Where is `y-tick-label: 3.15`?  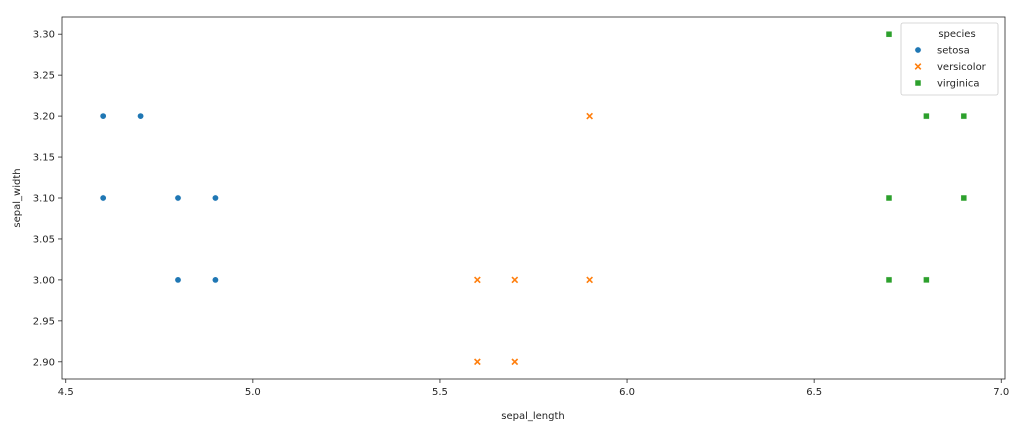
y-tick-label: 3.15 is located at coordinates (44, 158).